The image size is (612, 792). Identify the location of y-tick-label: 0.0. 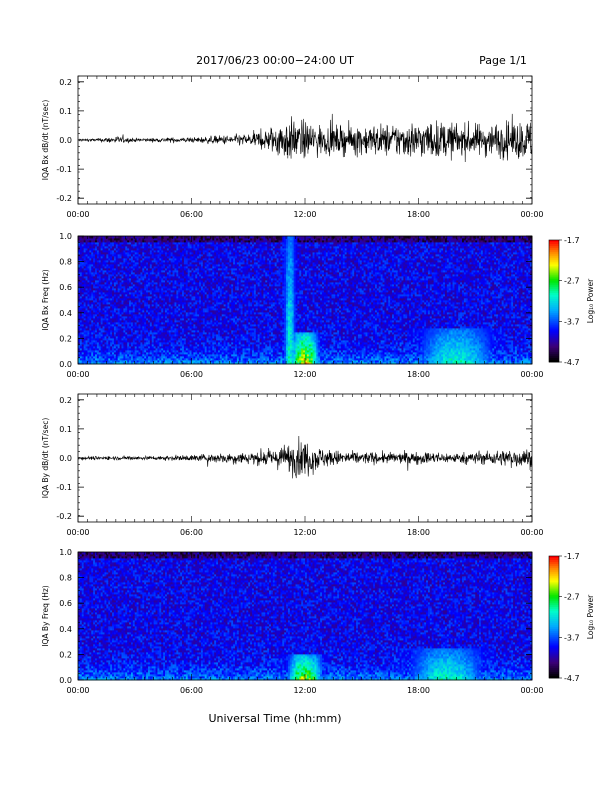
(65, 140).